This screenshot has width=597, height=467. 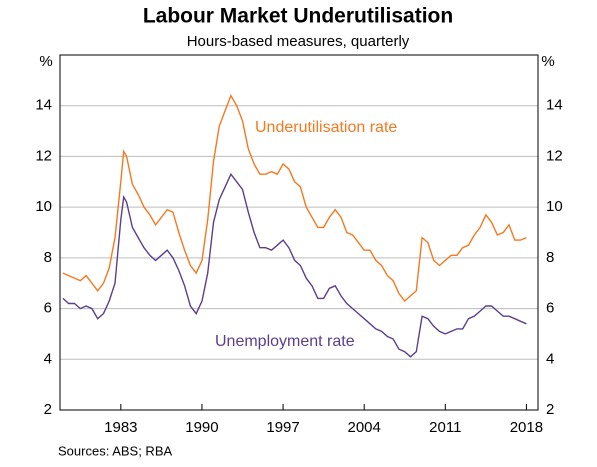 What do you see at coordinates (45, 61) in the screenshot?
I see `y-unit-left: %` at bounding box center [45, 61].